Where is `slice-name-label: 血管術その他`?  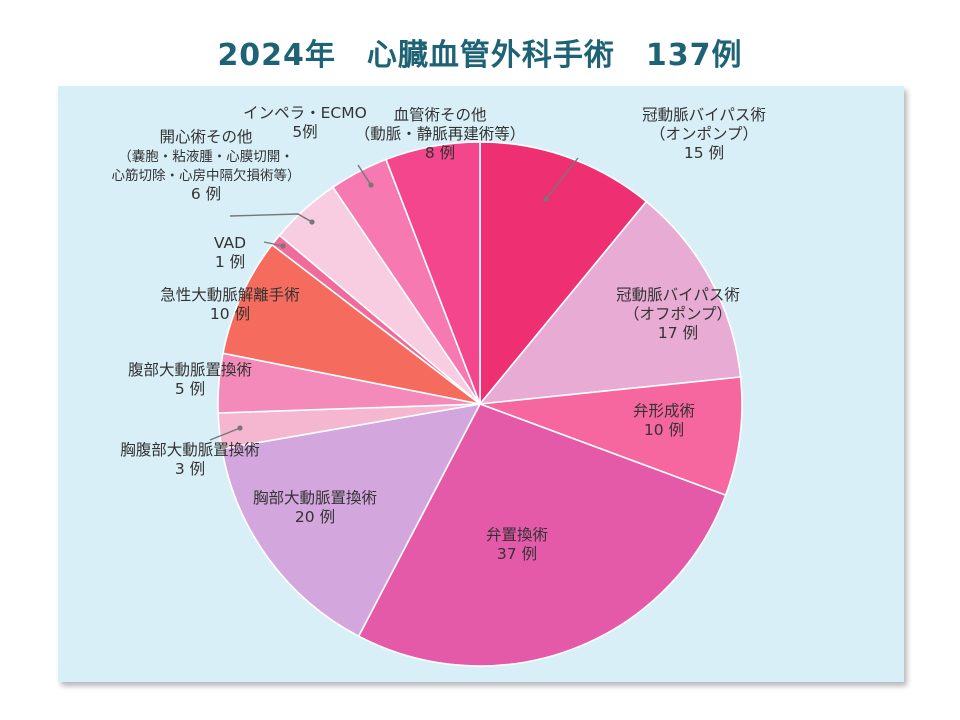
slice-name-label: 血管術その他 is located at coordinates (439, 115).